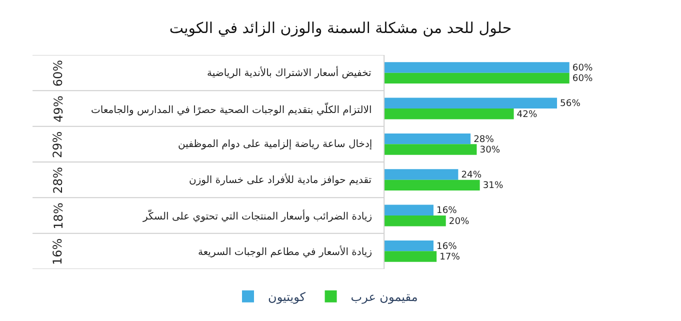  I want to click on y-tick-label: زيادة الأسعار في مطاعم الوجبات السريعة, so click(285, 251).